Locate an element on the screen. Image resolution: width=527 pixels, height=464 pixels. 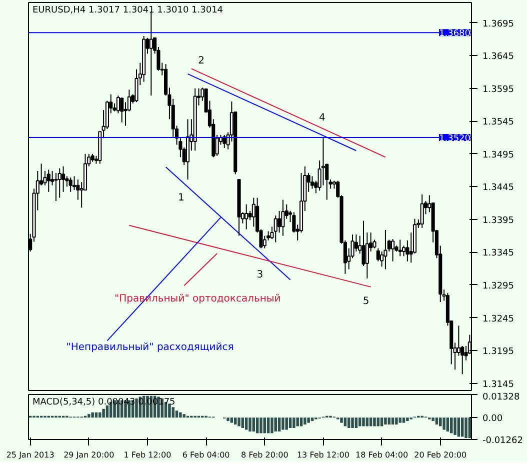
y-tick-label: 0.00 is located at coordinates (492, 419).